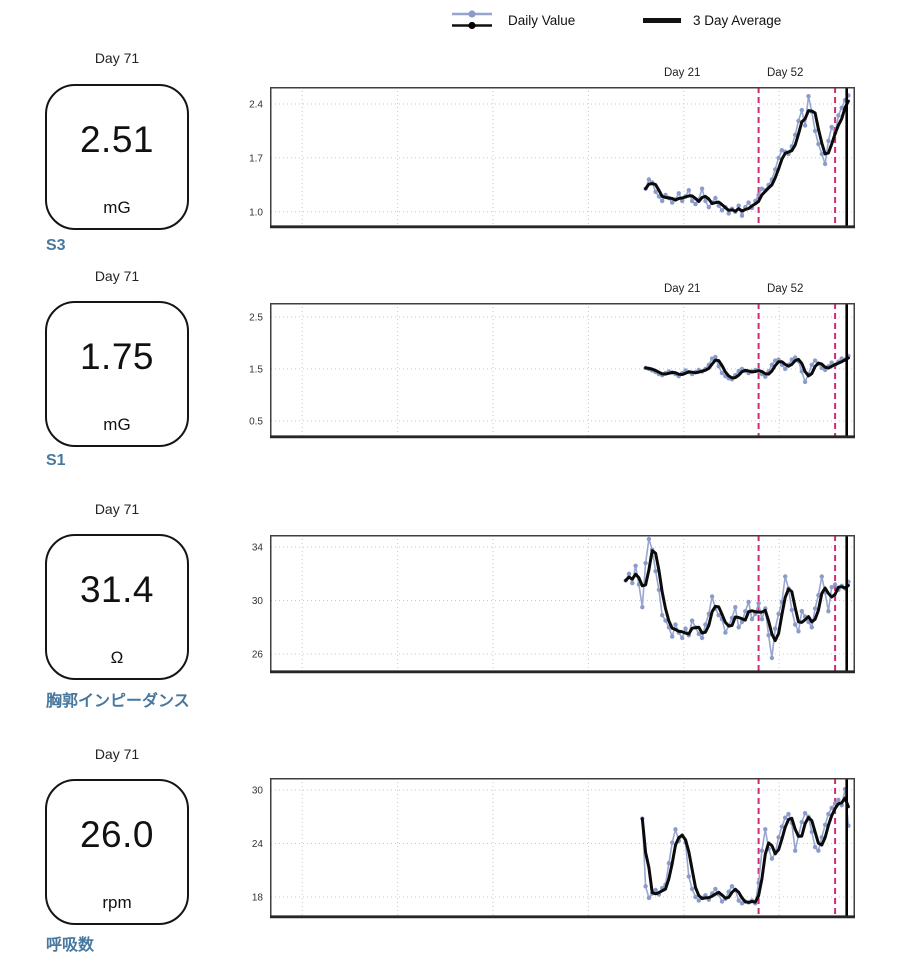 The height and width of the screenshot is (972, 916). Describe the element at coordinates (258, 898) in the screenshot. I see `y-tick-label: 18` at that location.